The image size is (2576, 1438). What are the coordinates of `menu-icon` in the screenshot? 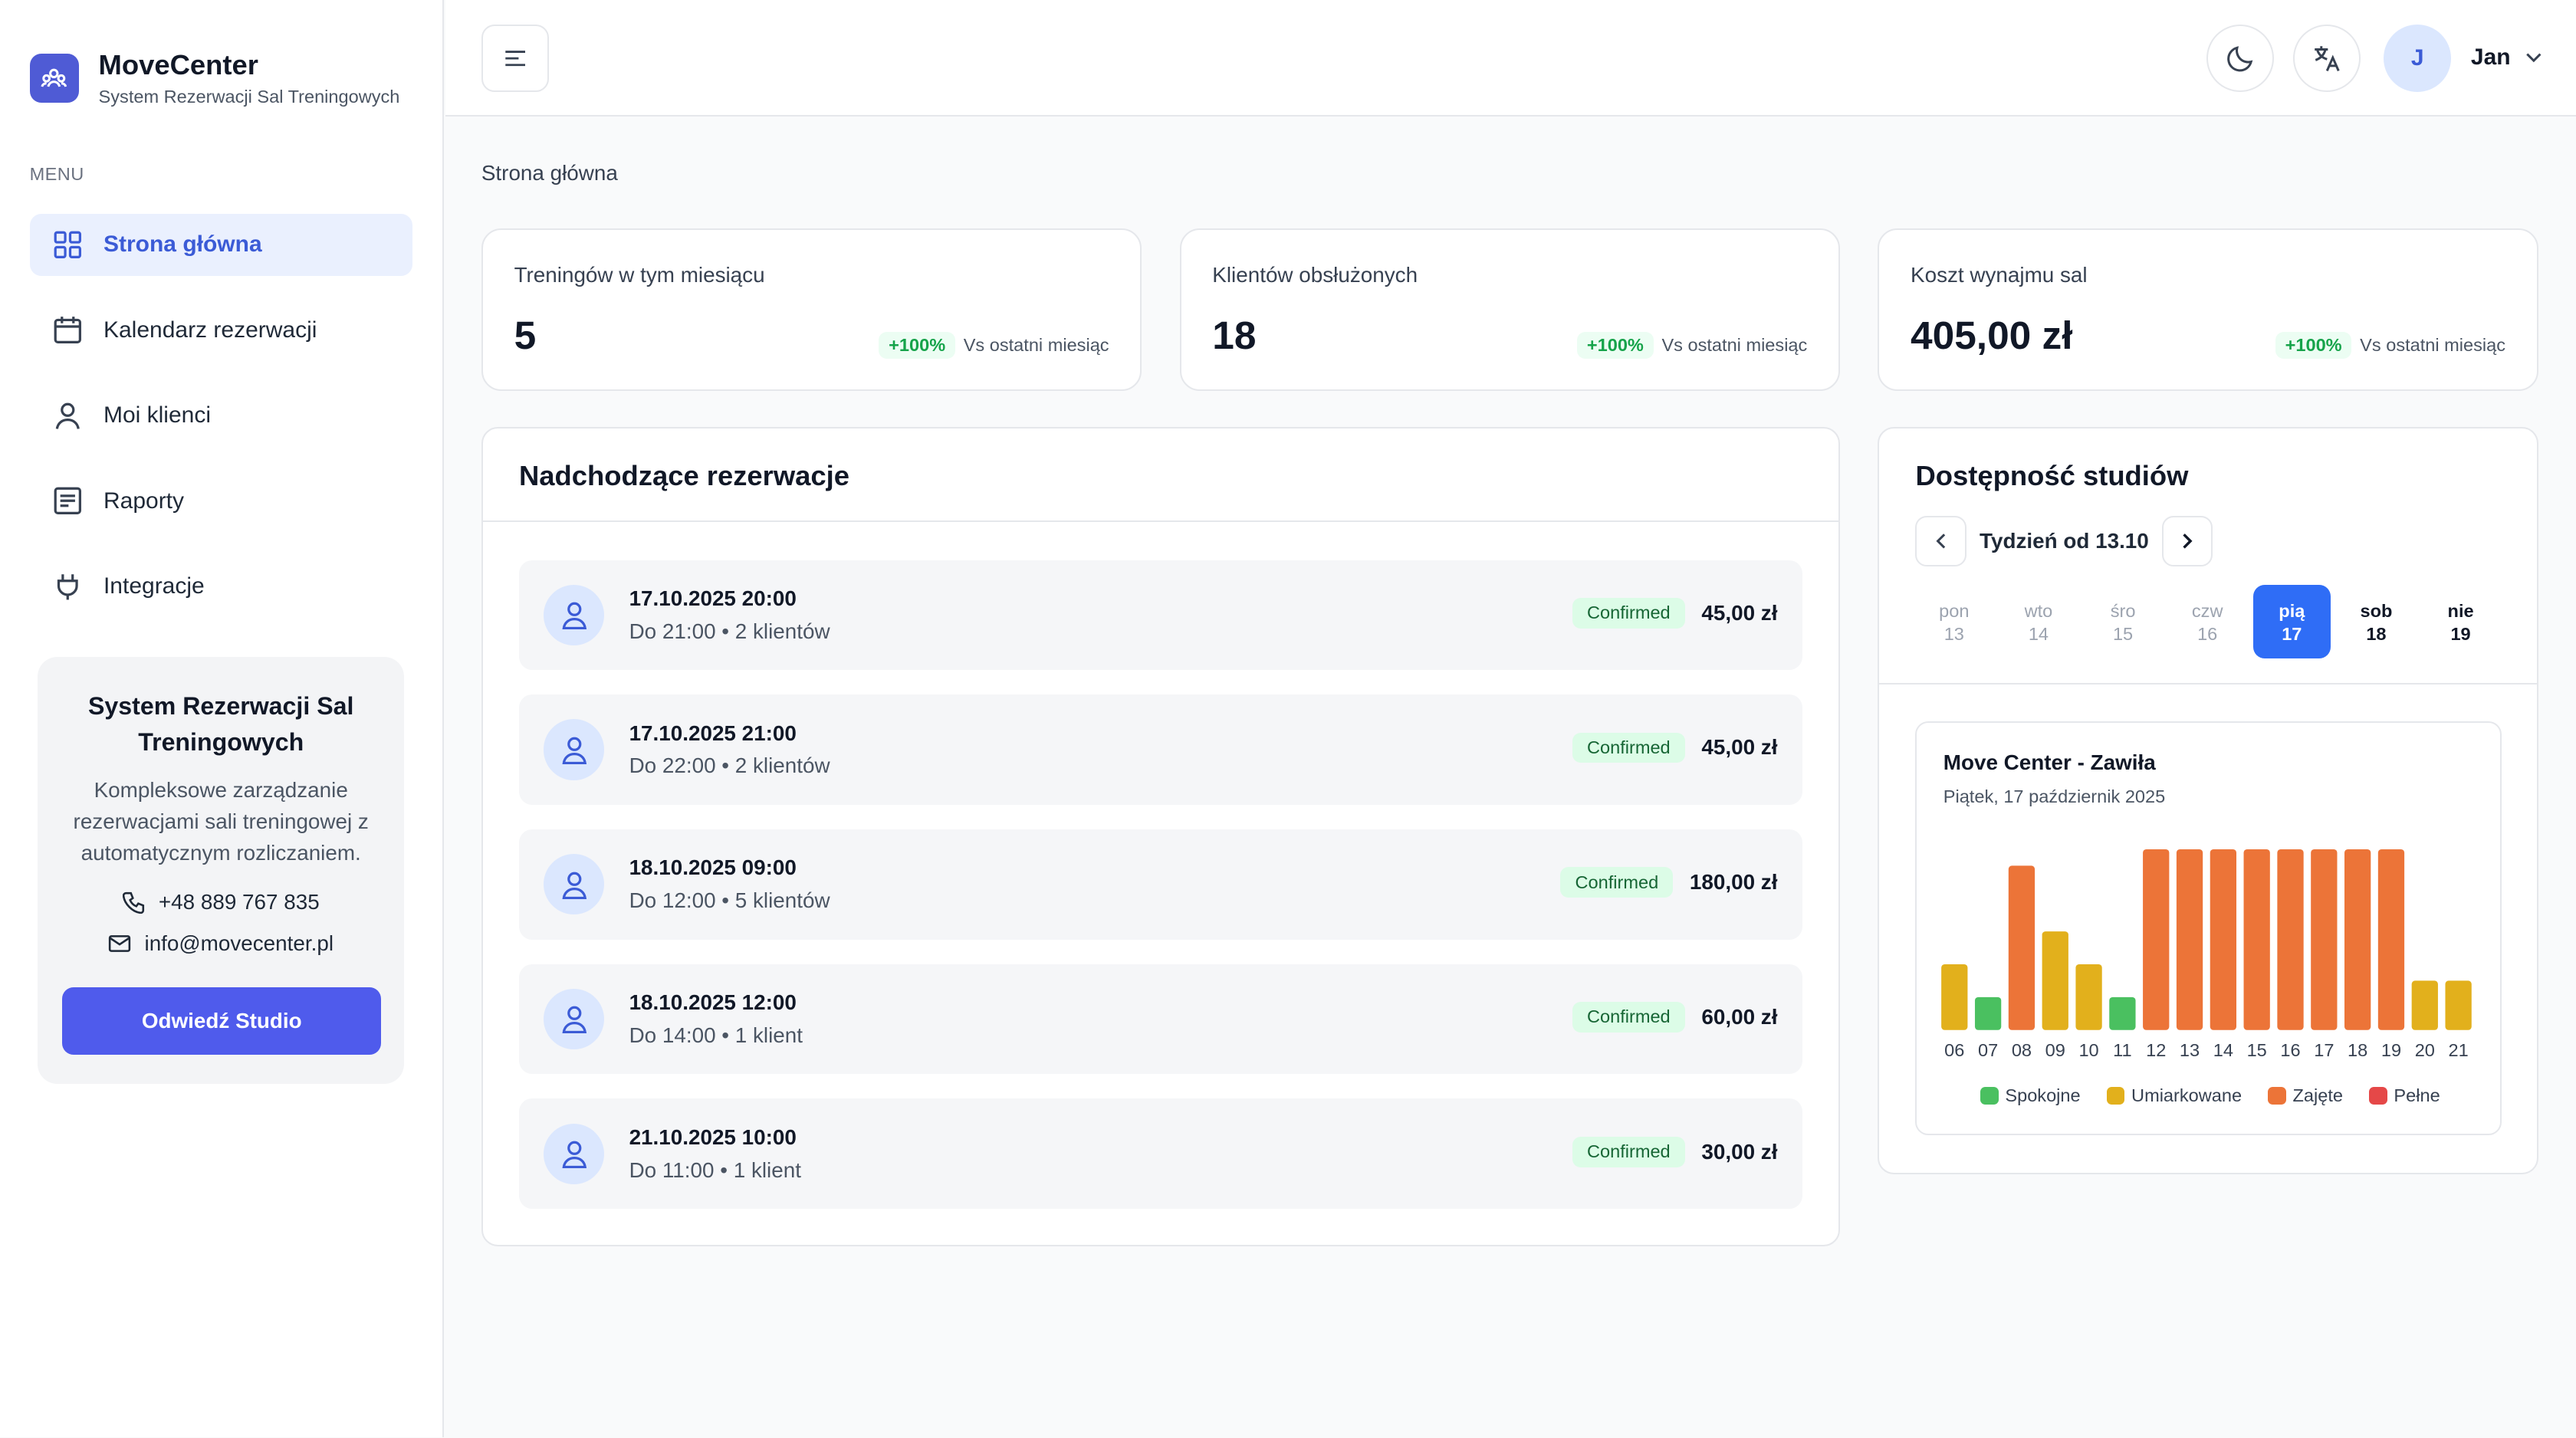 It's located at (514, 59).